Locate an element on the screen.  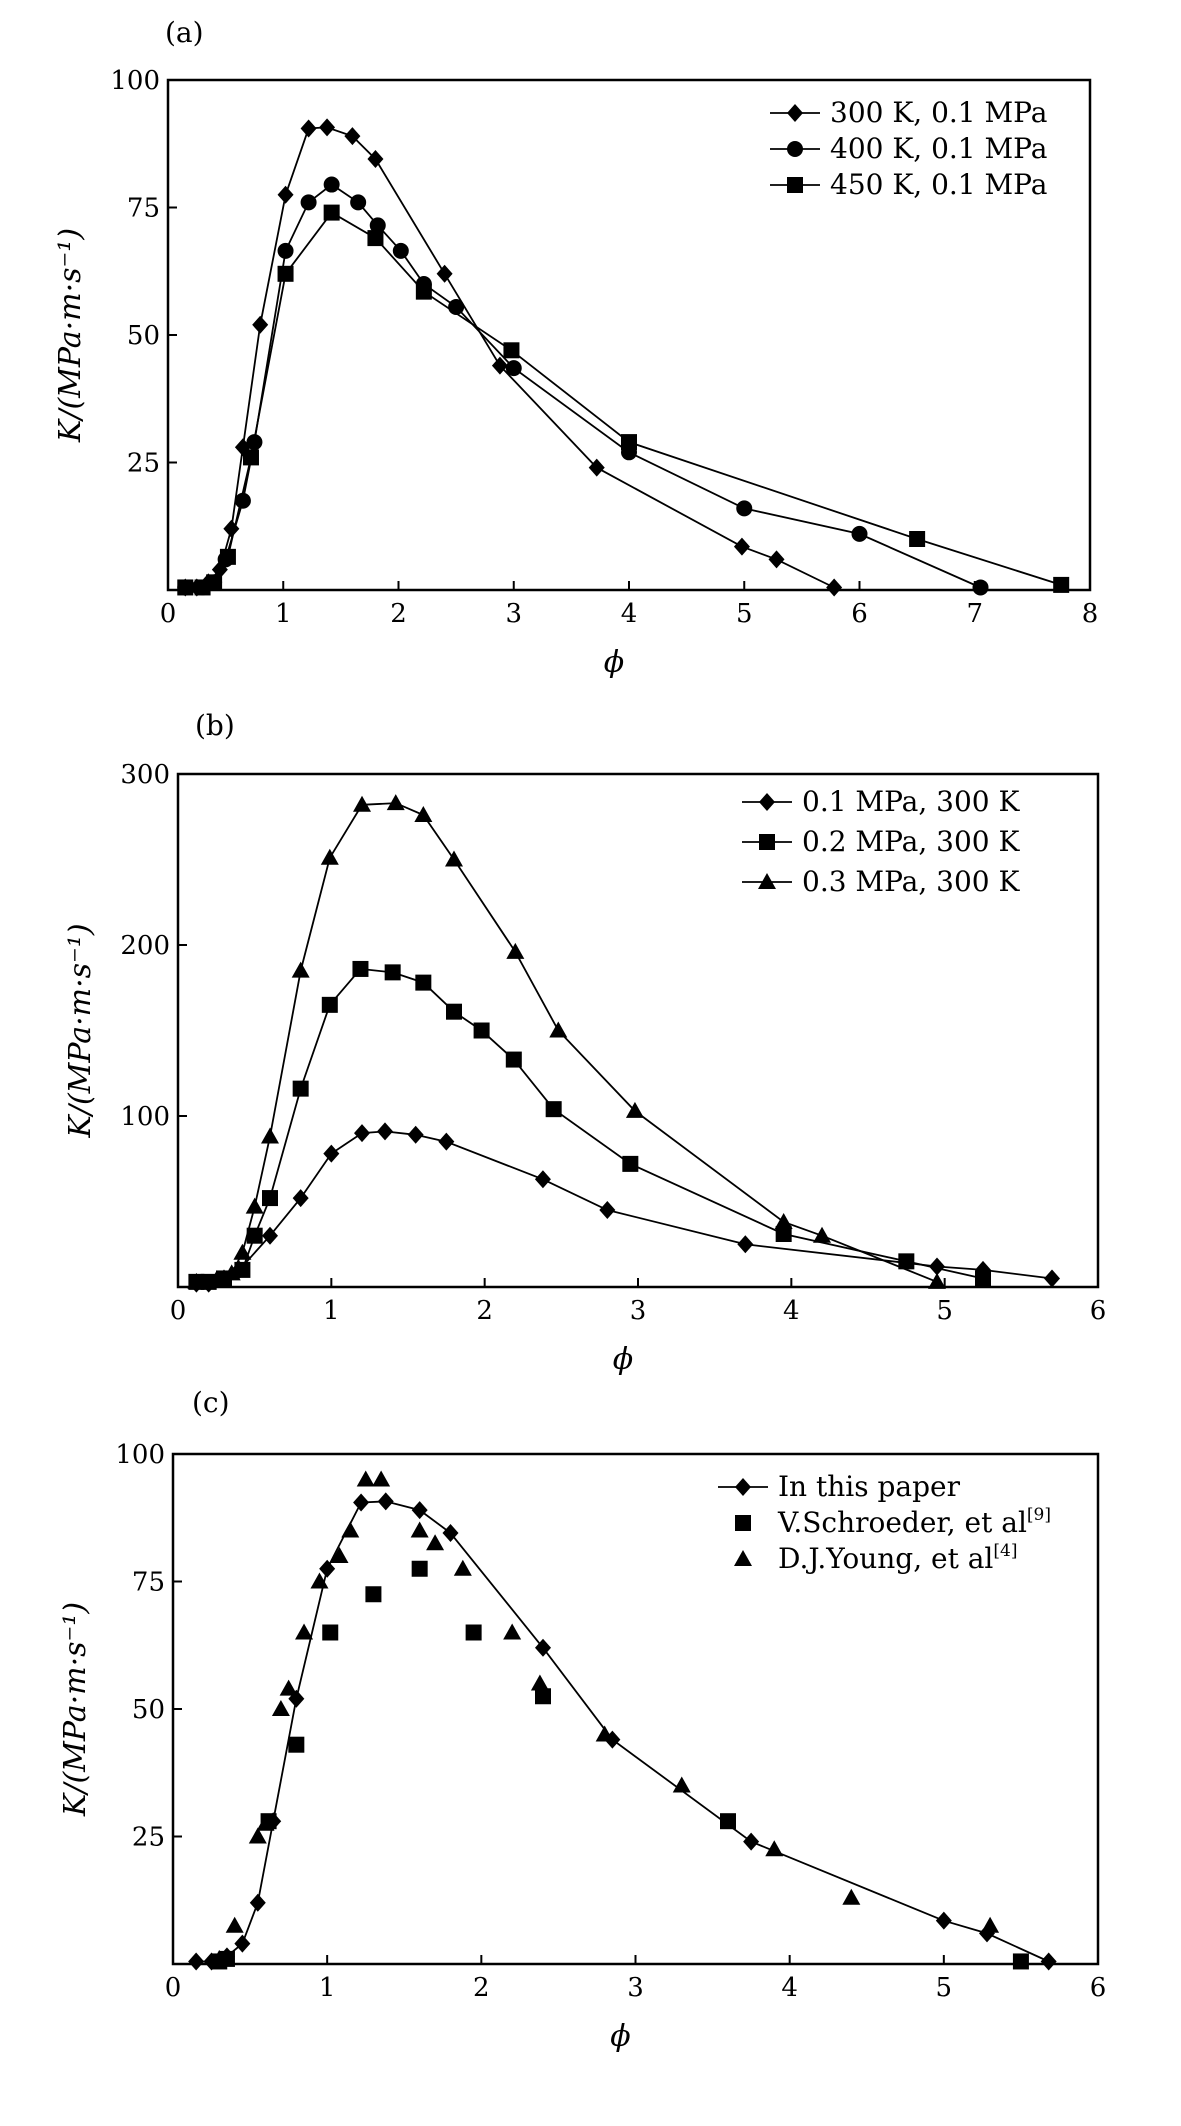
y-tick-label: 50 is located at coordinates (143, 336).